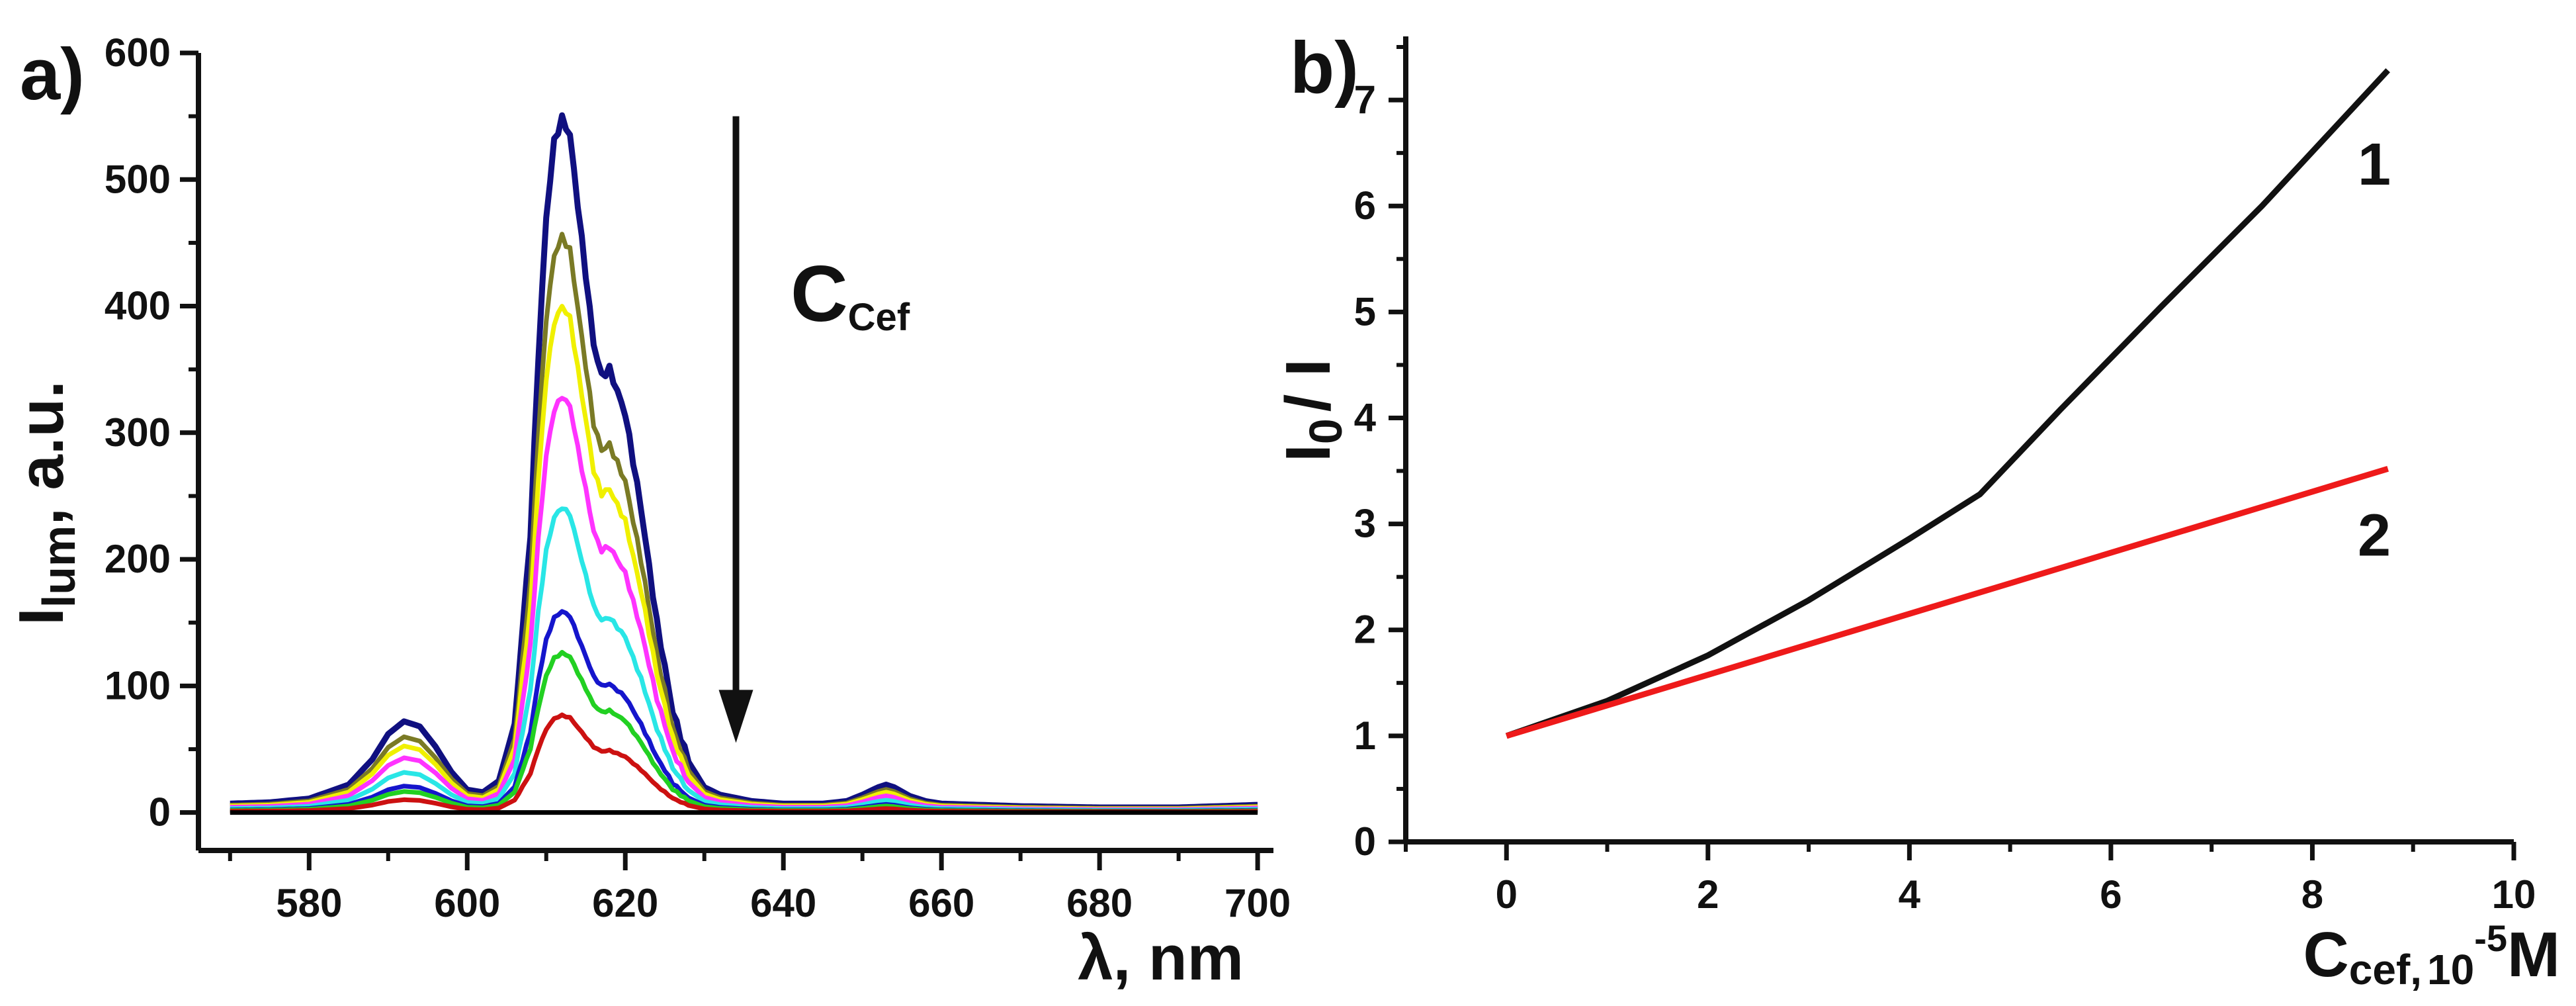 The width and height of the screenshot is (2576, 1006). I want to click on panel-b-y-tick-label: 6, so click(1365, 205).